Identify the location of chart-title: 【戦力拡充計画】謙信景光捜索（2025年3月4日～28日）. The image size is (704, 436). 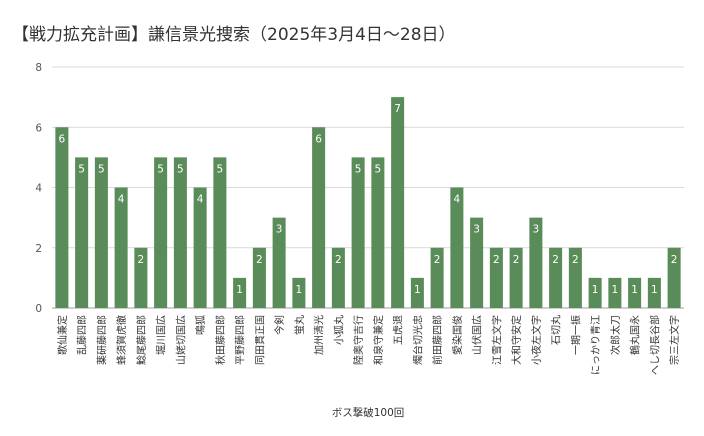
(234, 35).